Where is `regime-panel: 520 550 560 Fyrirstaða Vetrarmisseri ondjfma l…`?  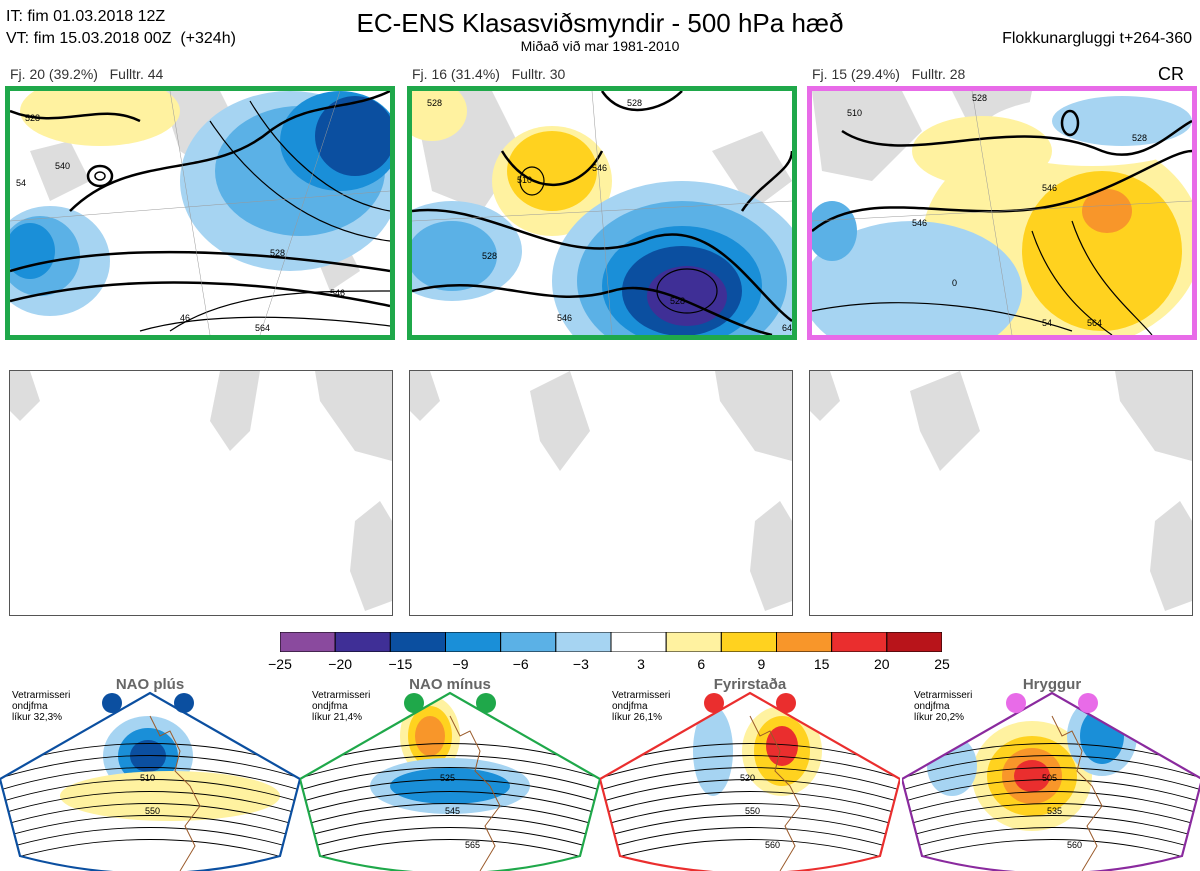 regime-panel: 520 550 560 Fyrirstaða Vetrarmisseri ondjfma l… is located at coordinates (750, 773).